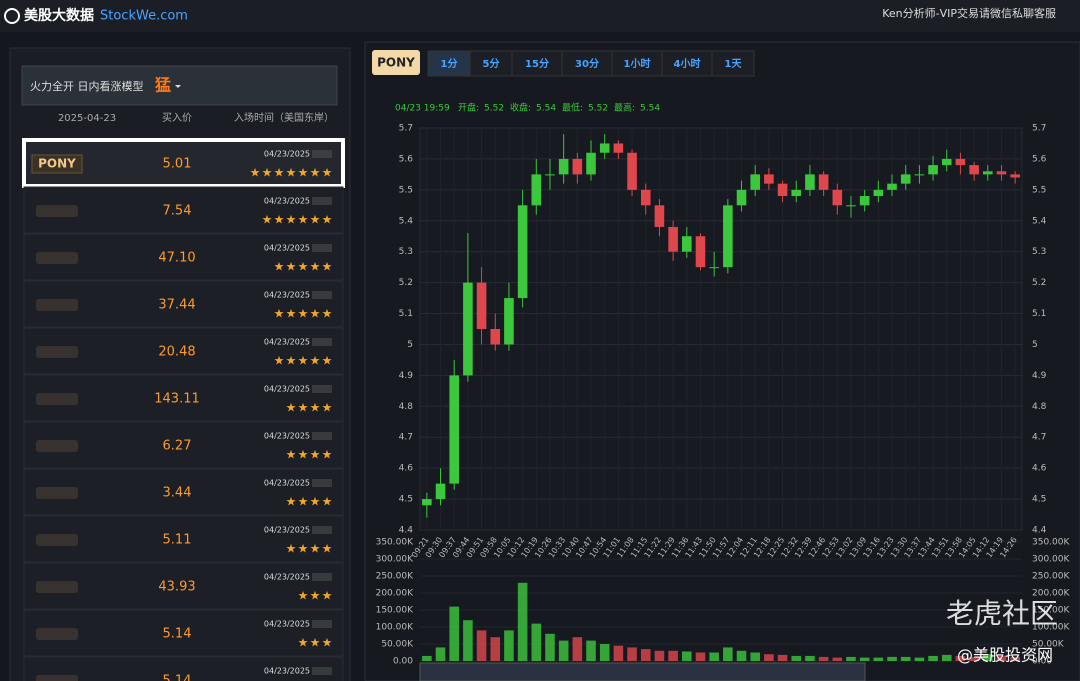 The height and width of the screenshot is (681, 1080). What do you see at coordinates (1048, 645) in the screenshot?
I see `volume-tick-label-right: 50.00K` at bounding box center [1048, 645].